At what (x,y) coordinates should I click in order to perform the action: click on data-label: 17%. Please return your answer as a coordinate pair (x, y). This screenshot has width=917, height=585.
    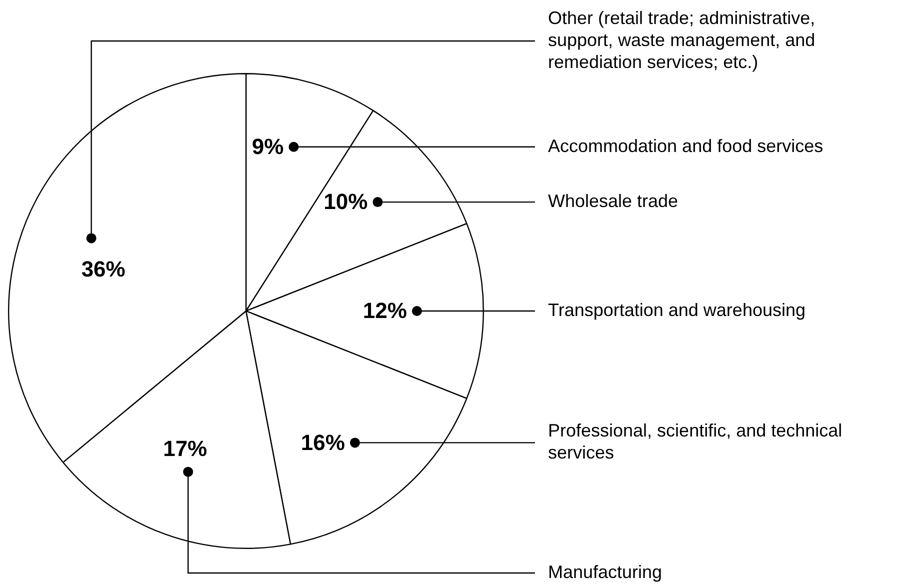
    Looking at the image, I should click on (185, 448).